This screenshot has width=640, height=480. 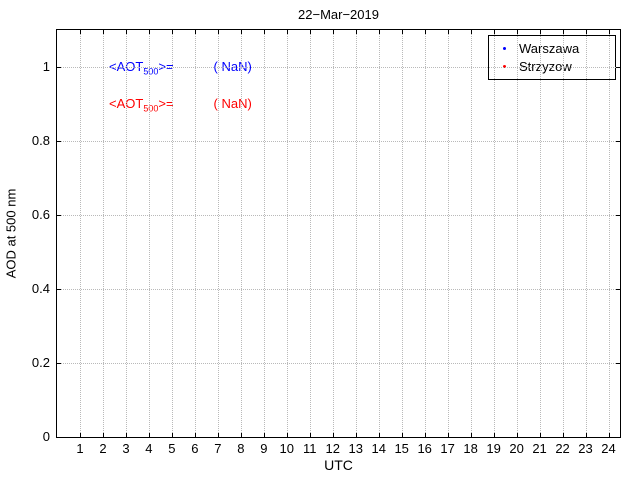 I want to click on x-tick-label: 6, so click(x=195, y=448).